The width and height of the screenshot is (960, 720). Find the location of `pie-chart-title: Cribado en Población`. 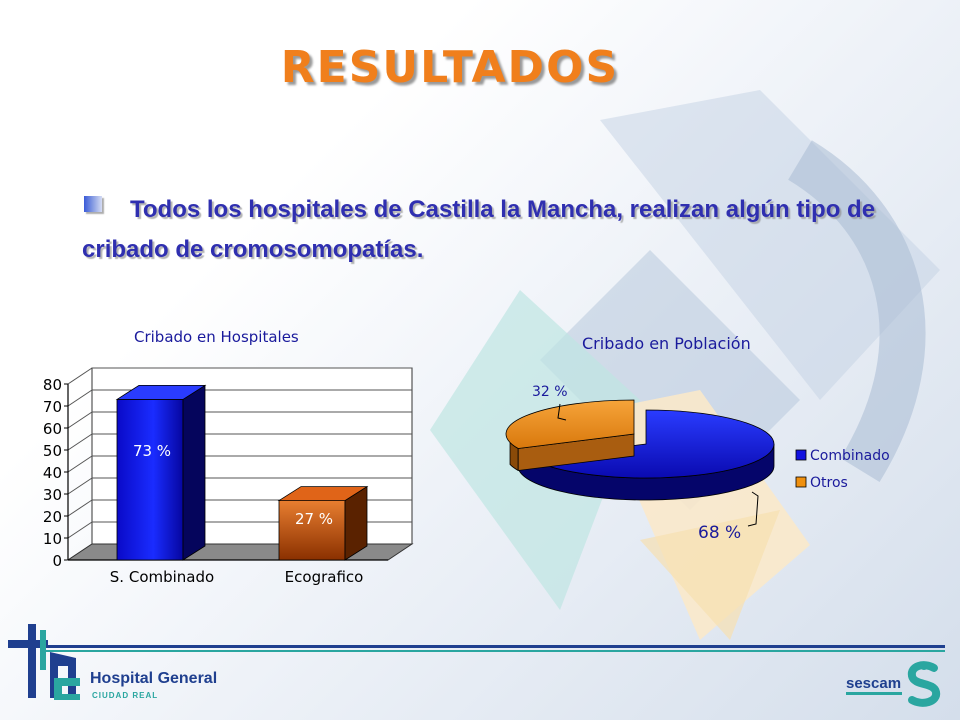

pie-chart-title: Cribado en Población is located at coordinates (666, 343).